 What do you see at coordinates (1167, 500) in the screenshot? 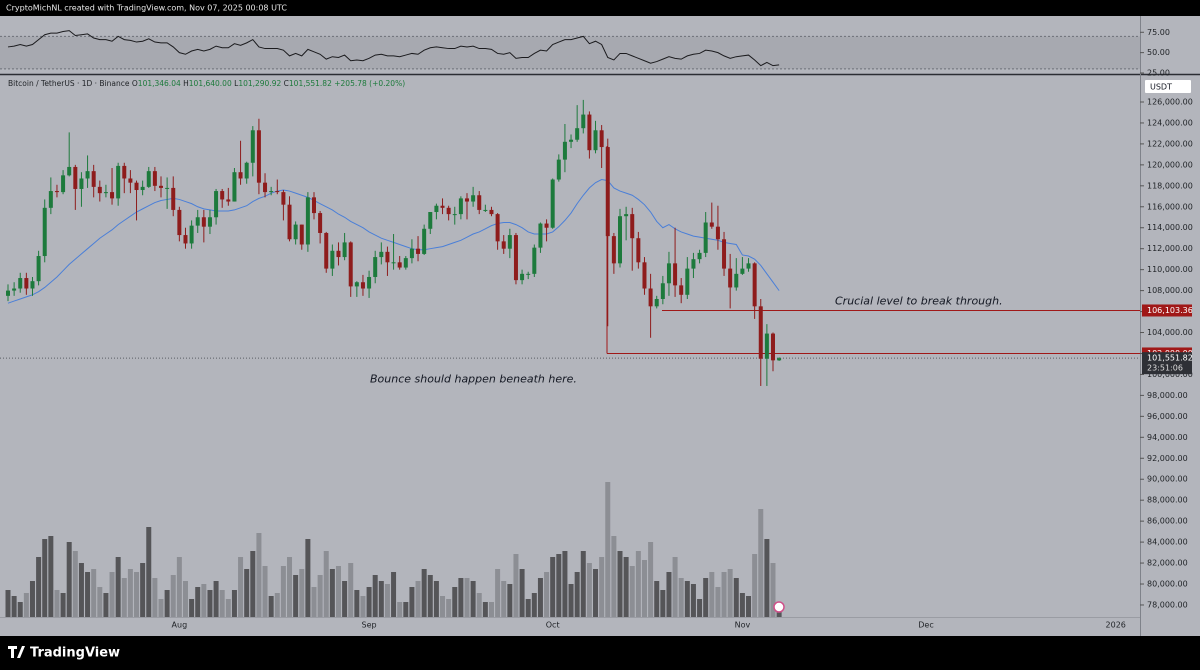
I see `y-tick-label: 88,000.00` at bounding box center [1167, 500].